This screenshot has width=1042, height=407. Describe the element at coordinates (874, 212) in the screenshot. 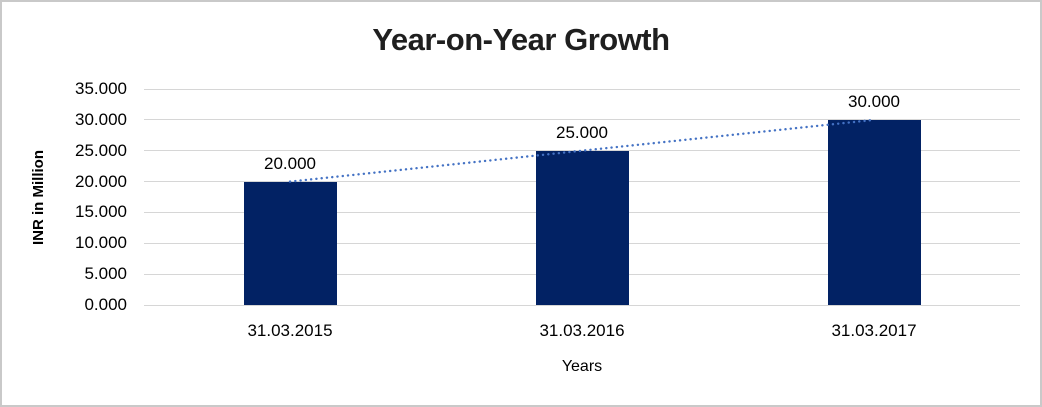

I see `bar-31.03.2017` at that location.